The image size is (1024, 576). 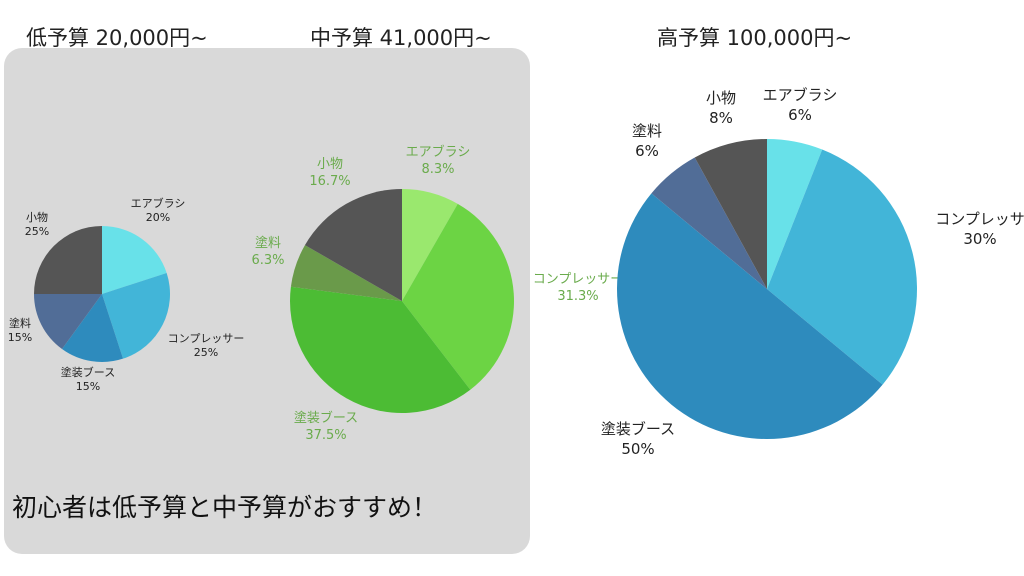 What do you see at coordinates (438, 152) in the screenshot?
I see `mid-budget-category-label-1: エアブラシ` at bounding box center [438, 152].